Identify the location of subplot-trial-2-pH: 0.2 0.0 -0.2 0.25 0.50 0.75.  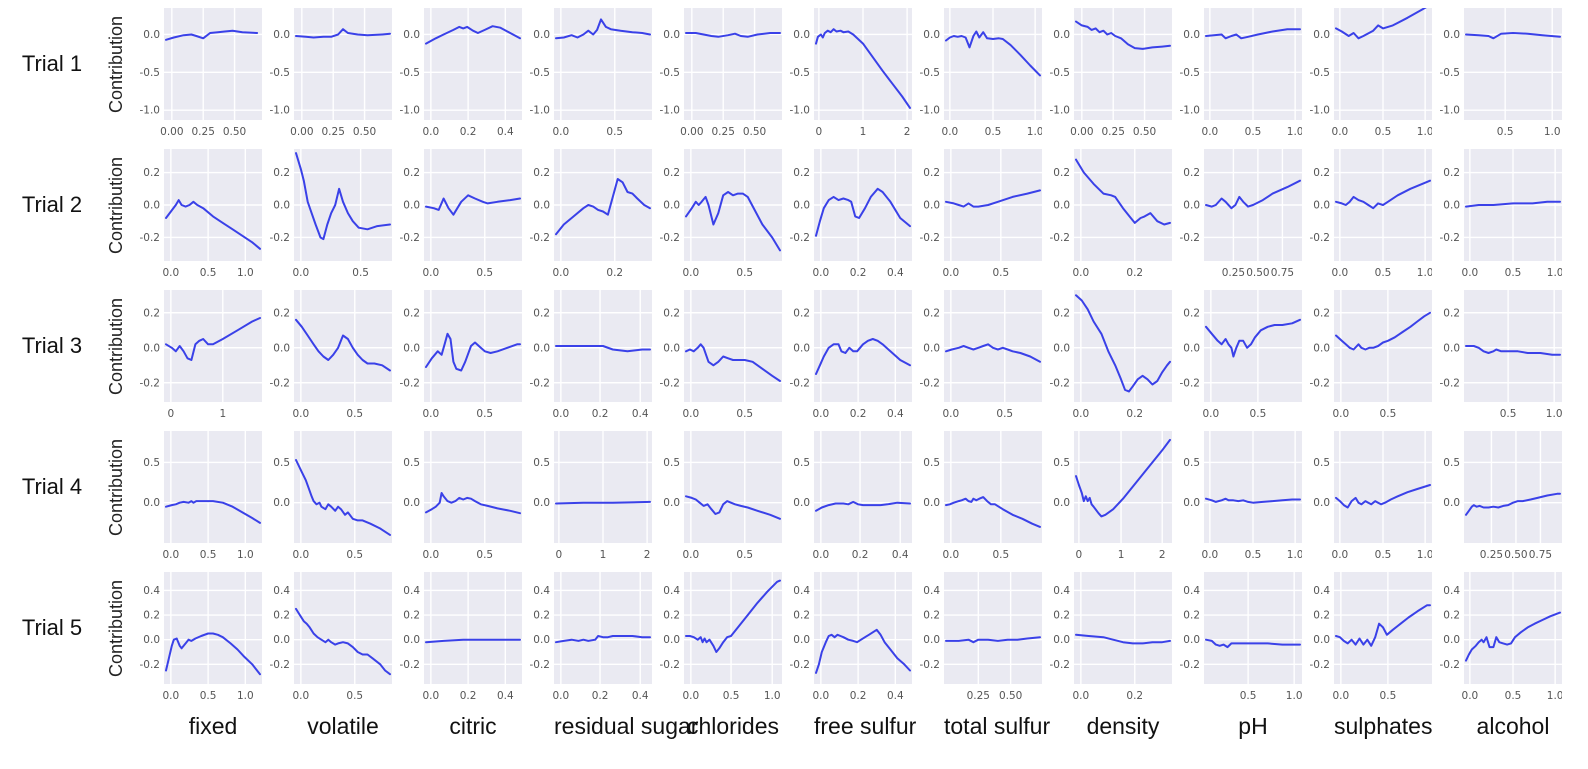
(1241, 214).